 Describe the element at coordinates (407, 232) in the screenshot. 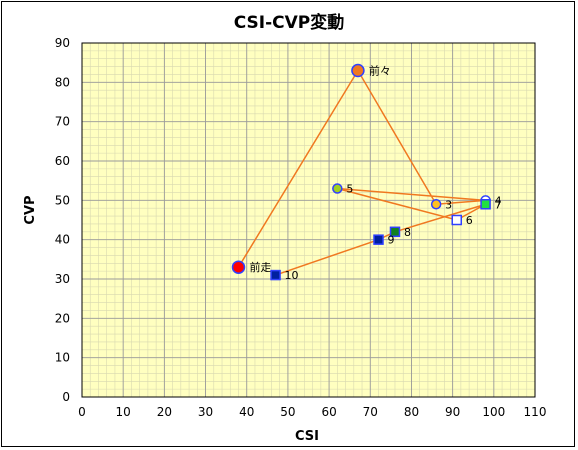

I see `point-label: 8` at that location.